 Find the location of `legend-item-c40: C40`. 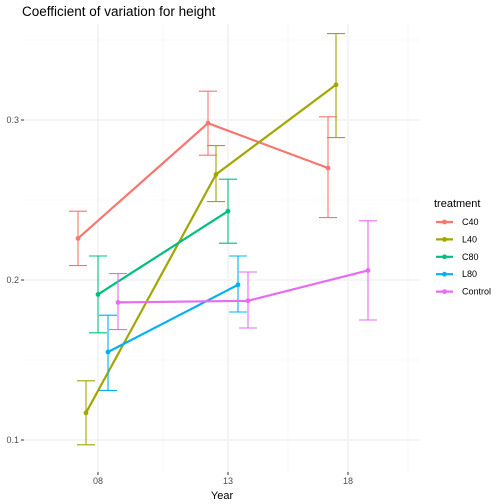

legend-item-c40: C40 is located at coordinates (457, 222).